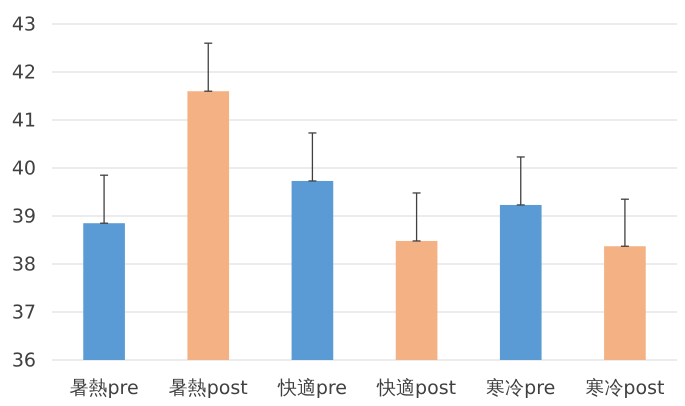  What do you see at coordinates (104, 388) in the screenshot?
I see `x-tick-label: 暑熱pre` at bounding box center [104, 388].